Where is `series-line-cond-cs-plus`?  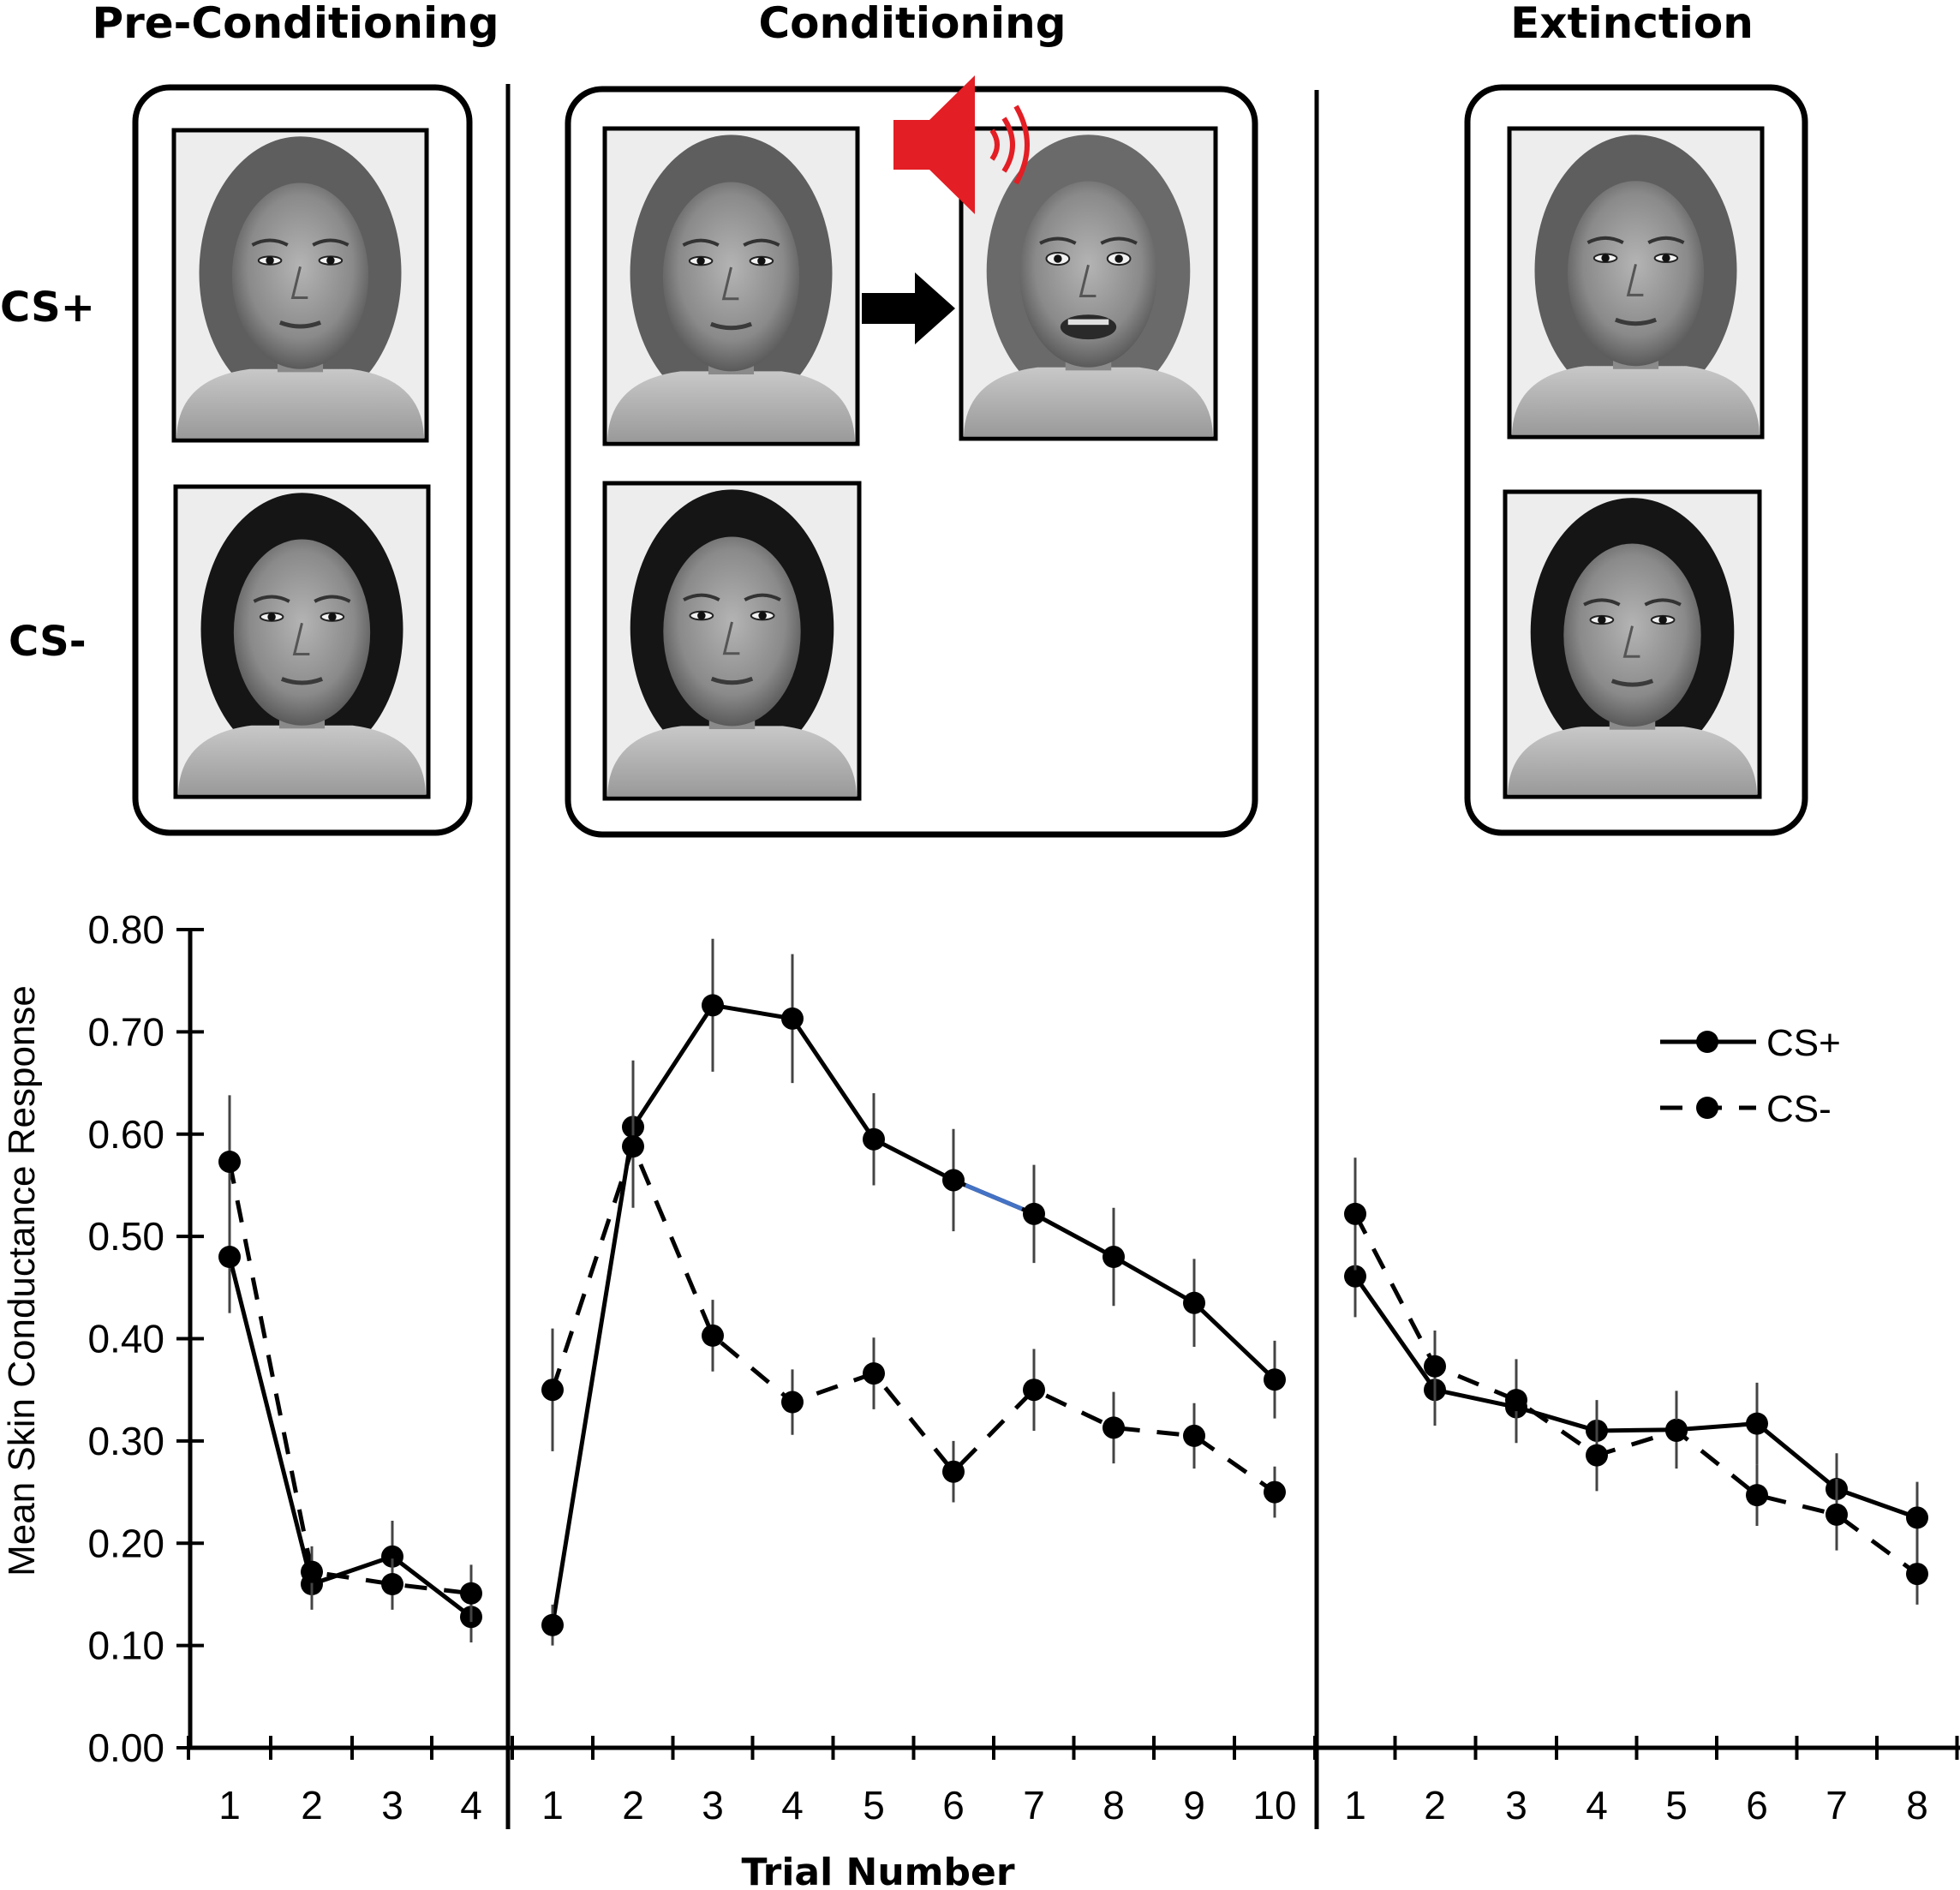 series-line-cond-cs-plus is located at coordinates (913, 1314).